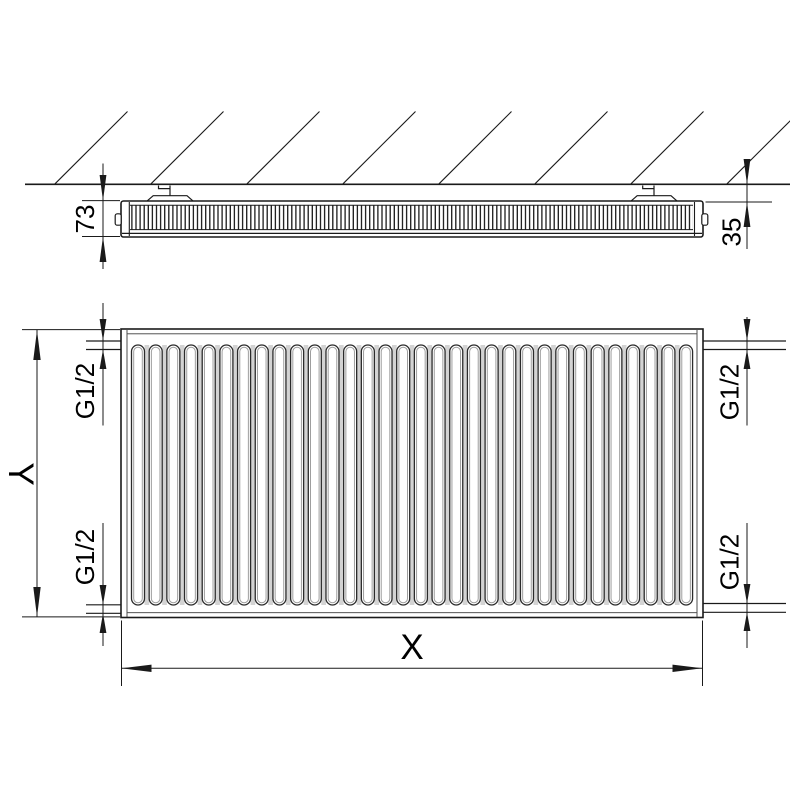 Image resolution: width=800 pixels, height=800 pixels. What do you see at coordinates (85, 219) in the screenshot?
I see `dim-depth-label: 73` at bounding box center [85, 219].